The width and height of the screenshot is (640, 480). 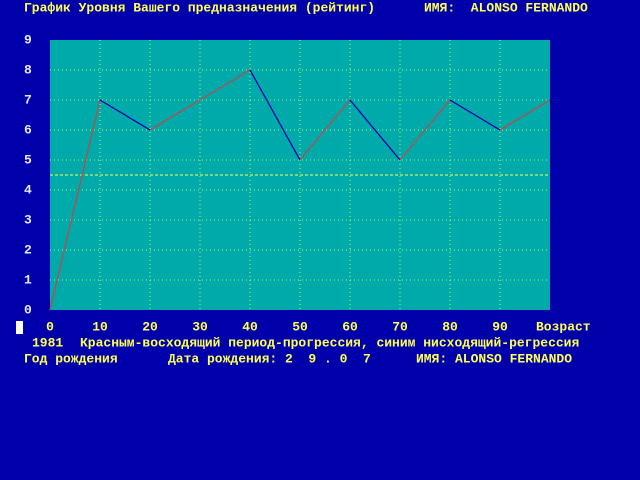 I want to click on y-tick-label: 8, so click(x=28, y=69).